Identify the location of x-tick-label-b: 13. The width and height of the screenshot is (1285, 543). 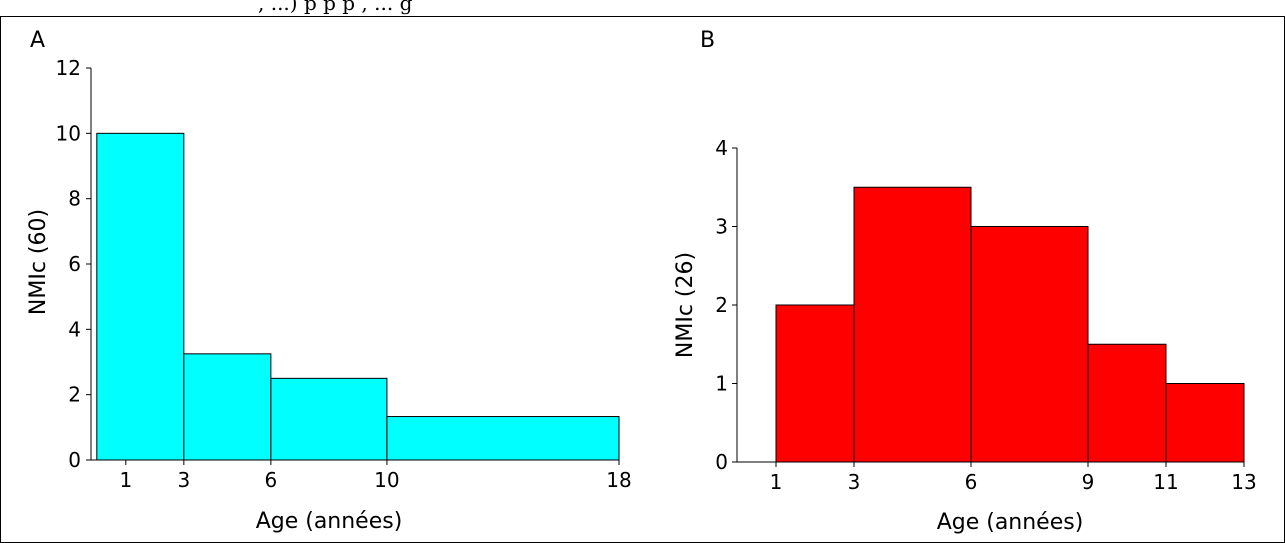
(1243, 482).